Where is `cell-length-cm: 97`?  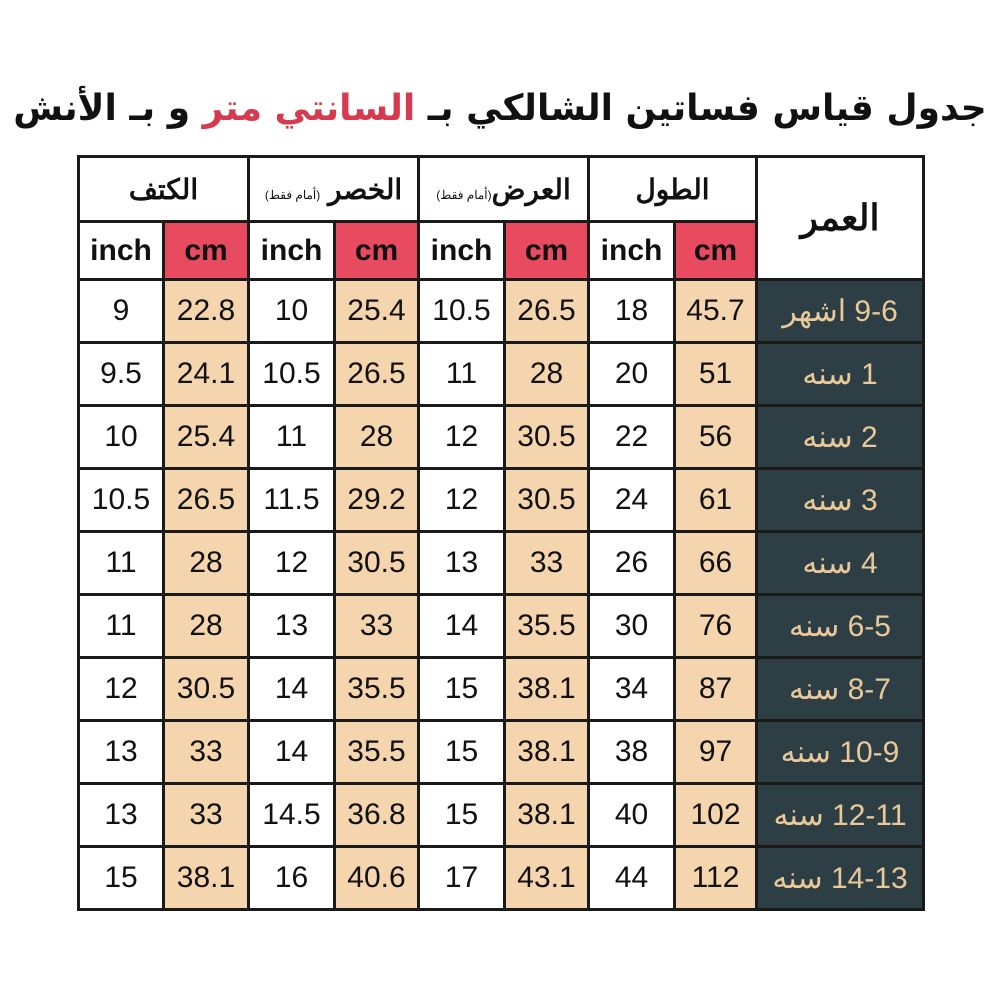
cell-length-cm: 97 is located at coordinates (715, 752).